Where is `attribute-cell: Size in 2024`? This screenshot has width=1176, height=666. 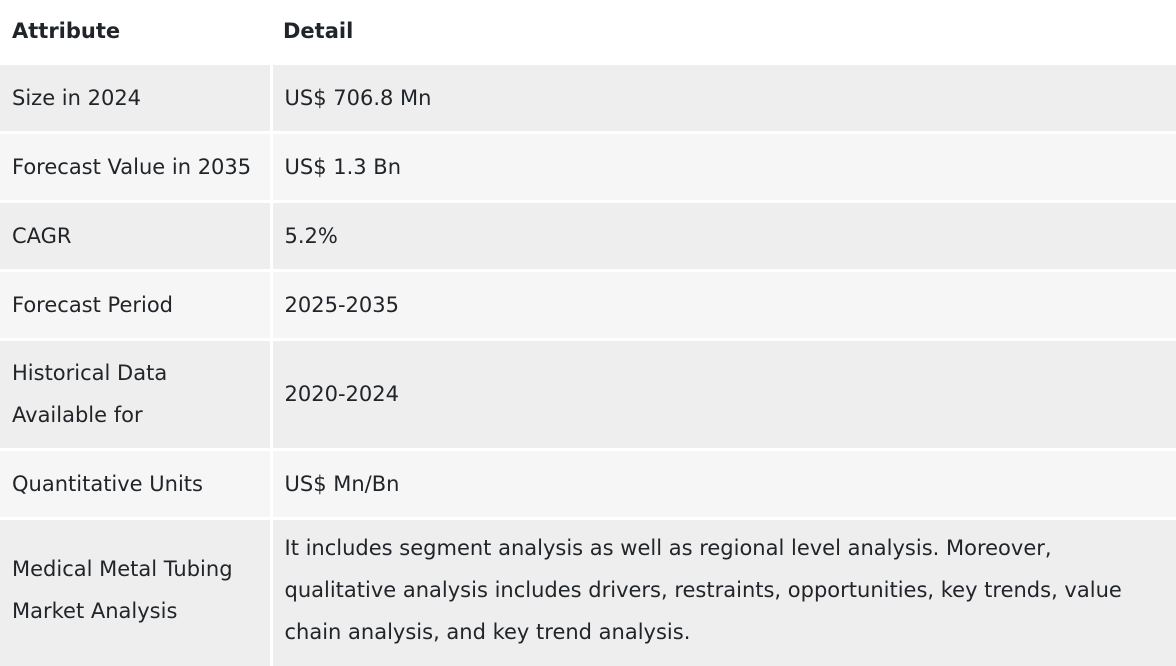 attribute-cell: Size in 2024 is located at coordinates (136, 96).